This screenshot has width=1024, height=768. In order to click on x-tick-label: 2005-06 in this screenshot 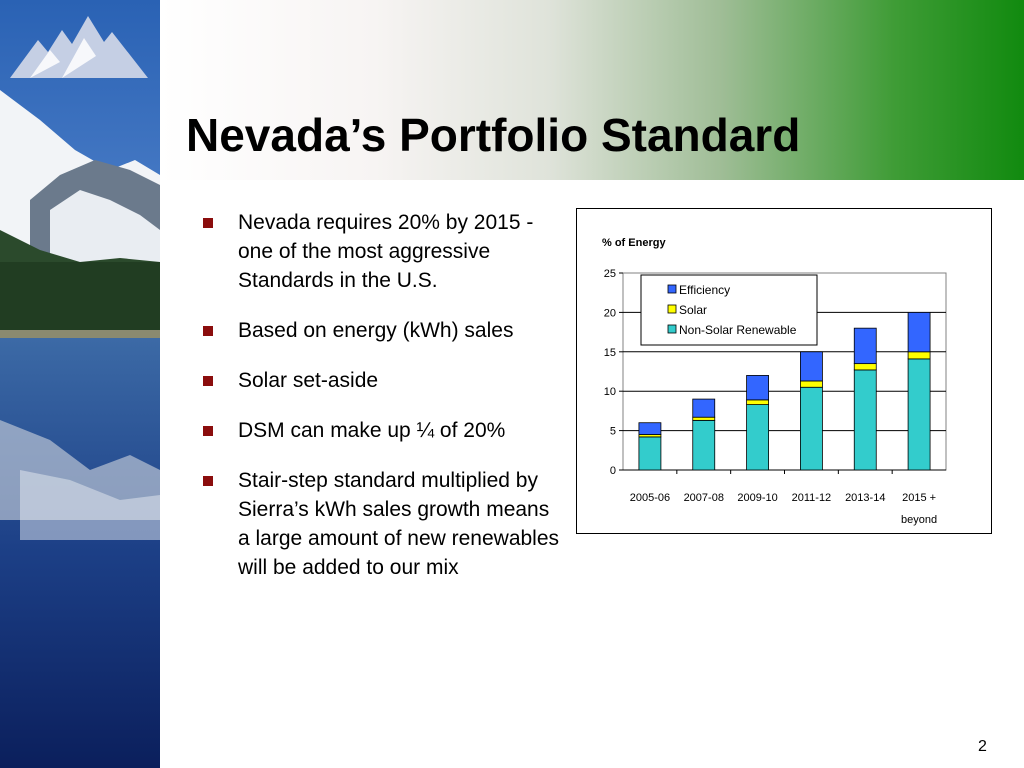, I will do `click(650, 498)`.